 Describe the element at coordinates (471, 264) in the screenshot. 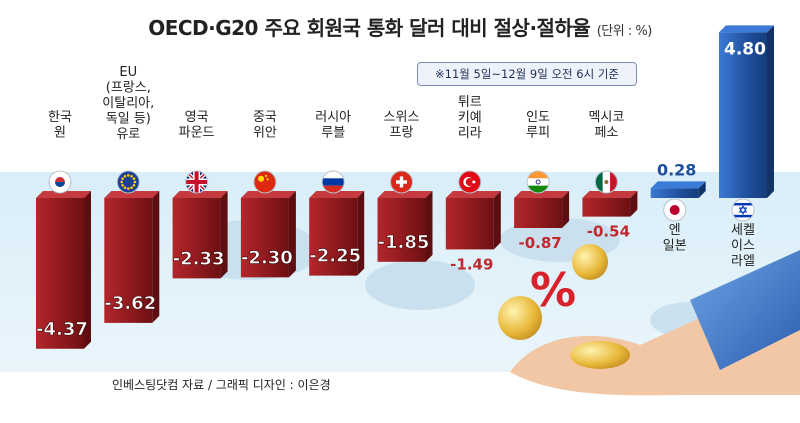

I see `value-label-6: -1.49` at that location.